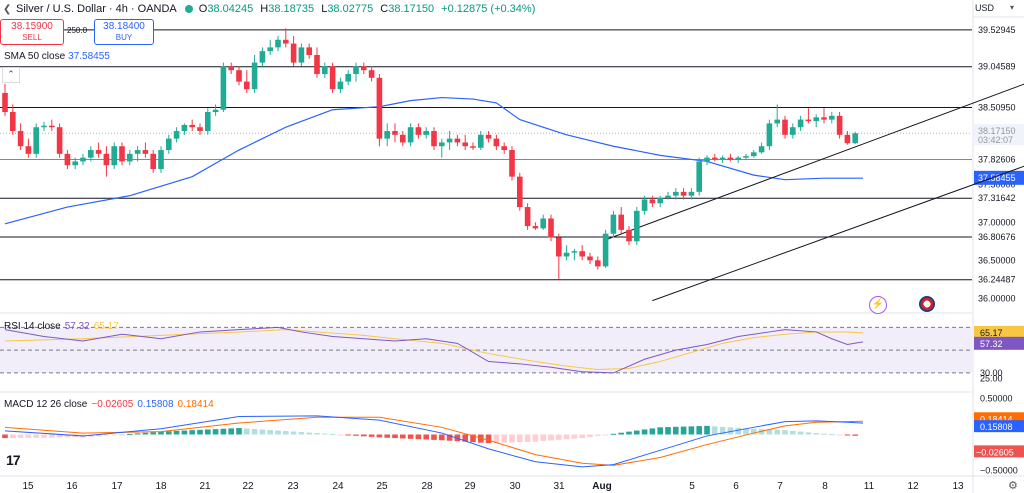 Image resolution: width=1024 pixels, height=493 pixels. Describe the element at coordinates (293, 486) in the screenshot. I see `time-tick-label: 23` at that location.